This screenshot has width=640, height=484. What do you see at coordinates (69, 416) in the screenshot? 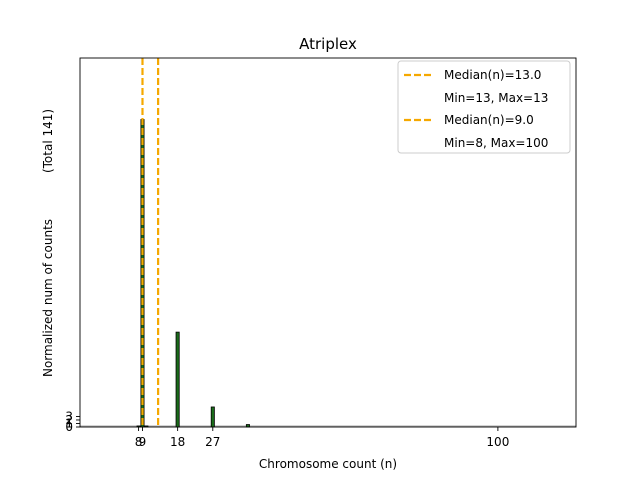
I see `y-tick-label-3: 3` at bounding box center [69, 416].